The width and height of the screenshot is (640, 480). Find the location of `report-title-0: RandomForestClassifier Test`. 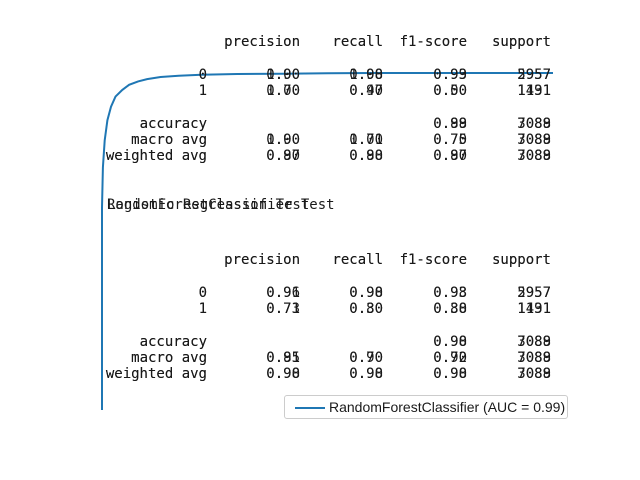

report-title-0: RandomForestClassifier Test is located at coordinates (221, 205).